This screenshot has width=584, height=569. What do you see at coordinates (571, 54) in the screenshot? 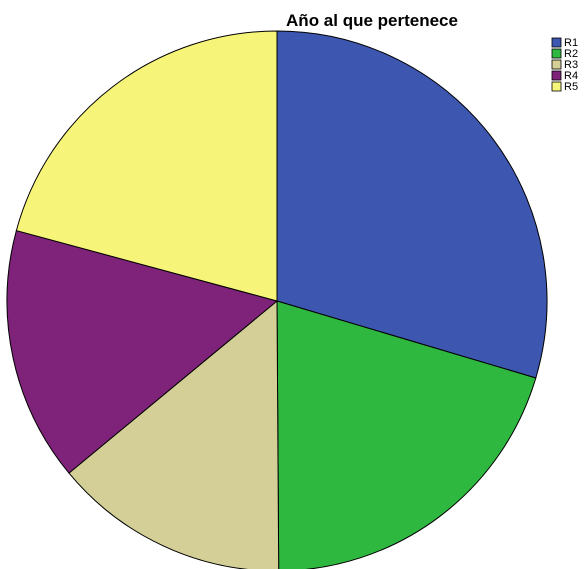
I see `legend-label-r2: R2` at bounding box center [571, 54].